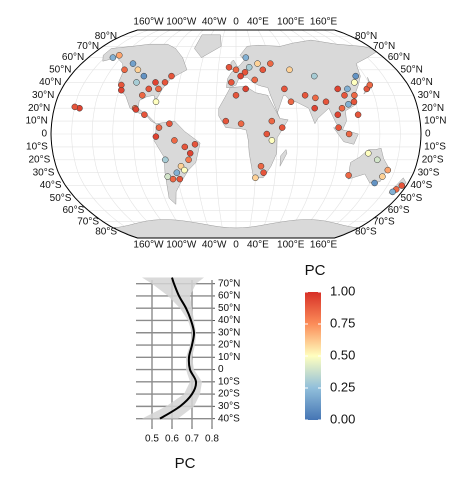 Image resolution: width=473 pixels, height=480 pixels. What do you see at coordinates (88, 46) in the screenshot?
I see `lat-label: 70°N` at bounding box center [88, 46].